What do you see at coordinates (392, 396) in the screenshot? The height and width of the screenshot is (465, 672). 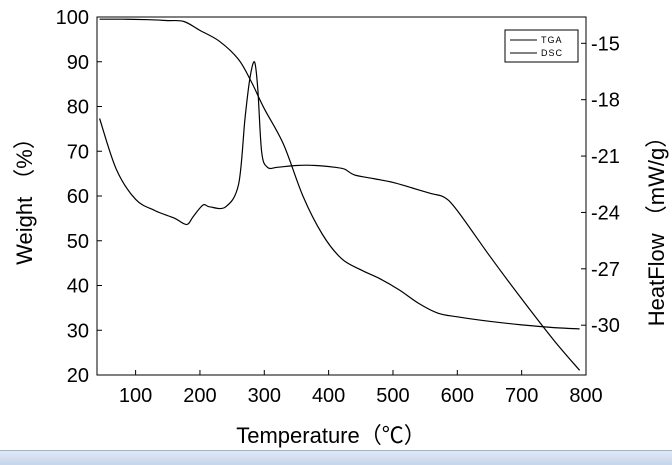 I see `x-tick-label: 500` at bounding box center [392, 396].